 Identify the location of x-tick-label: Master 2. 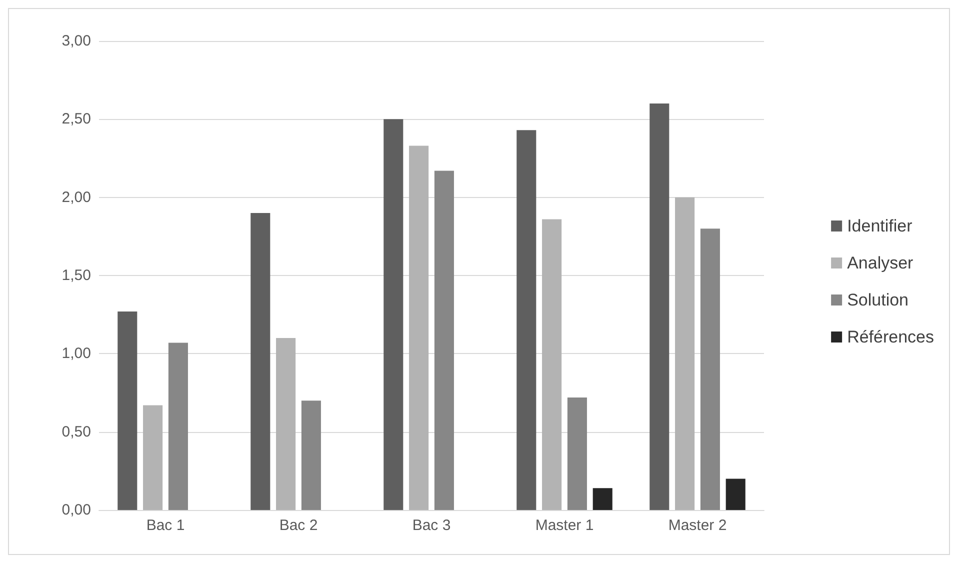
(697, 525).